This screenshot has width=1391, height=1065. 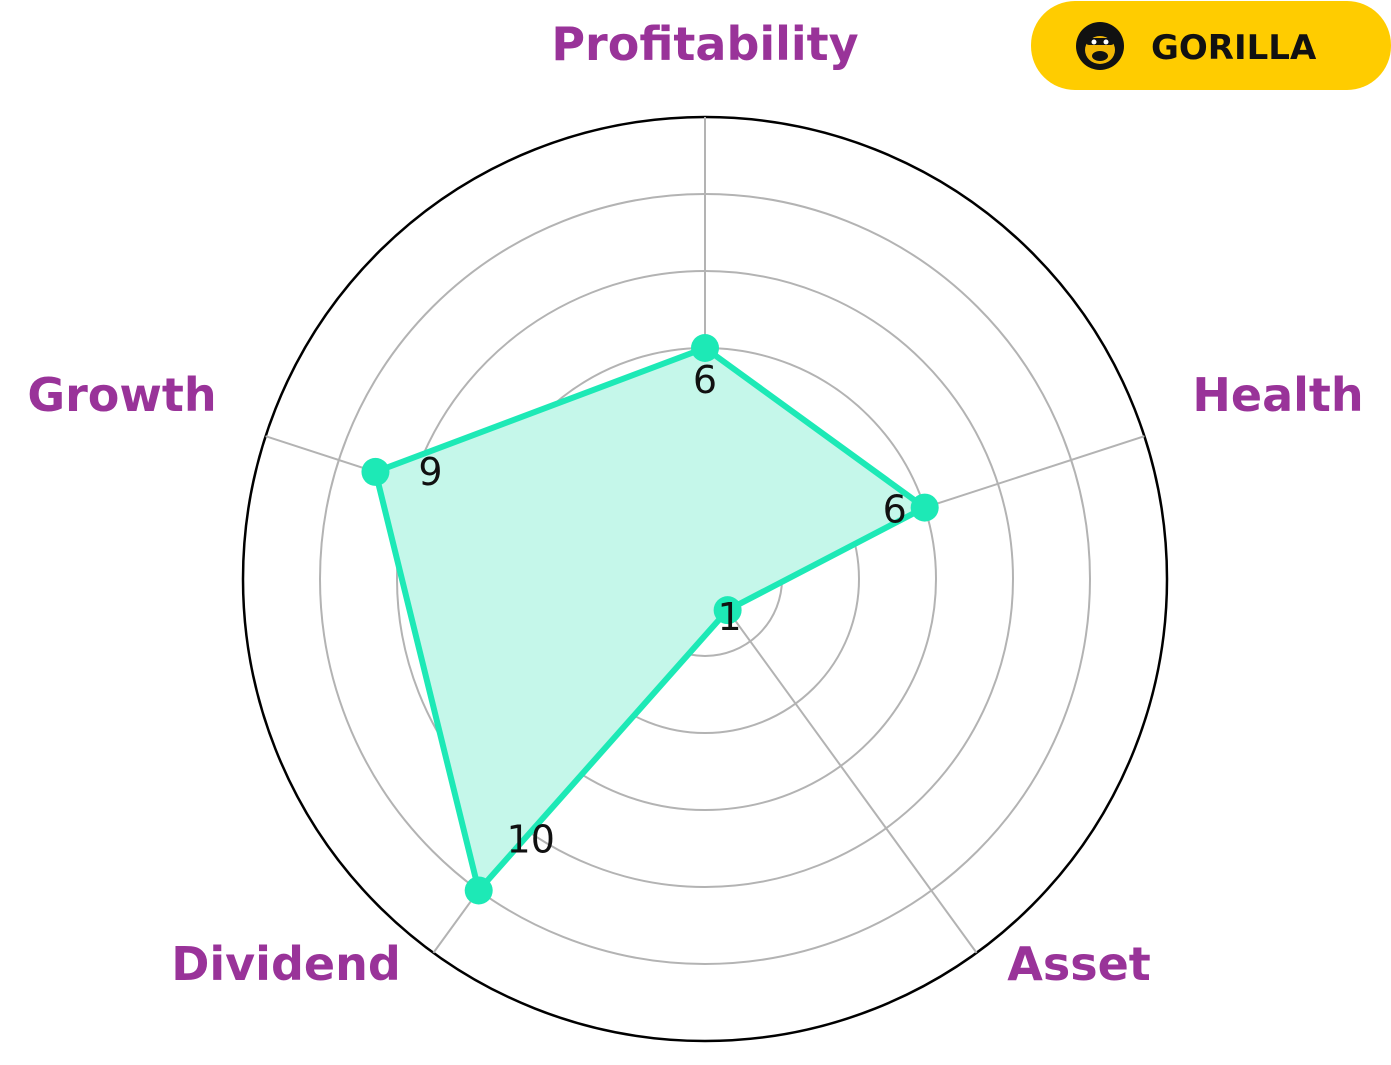 I want to click on axis-label-growth: Growth, so click(x=121, y=395).